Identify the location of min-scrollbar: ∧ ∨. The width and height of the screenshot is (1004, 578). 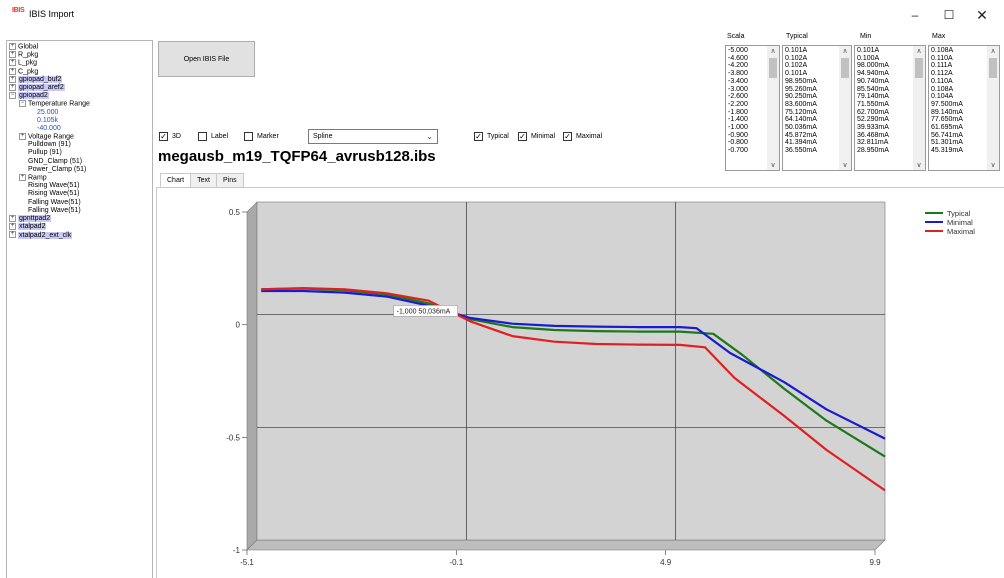
(919, 108).